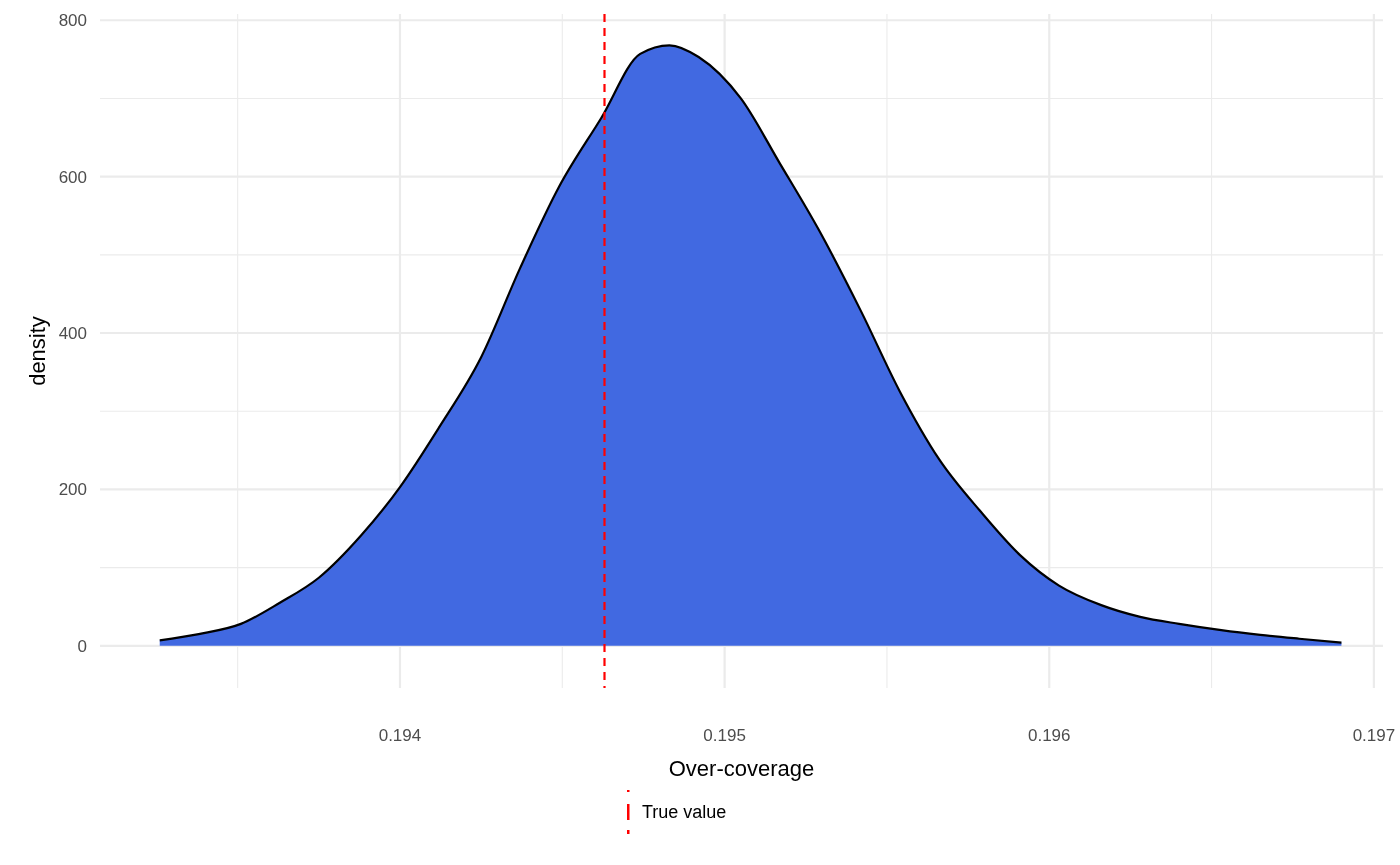 This screenshot has width=1400, height=865. What do you see at coordinates (37, 351) in the screenshot?
I see `y-axis-title: density` at bounding box center [37, 351].